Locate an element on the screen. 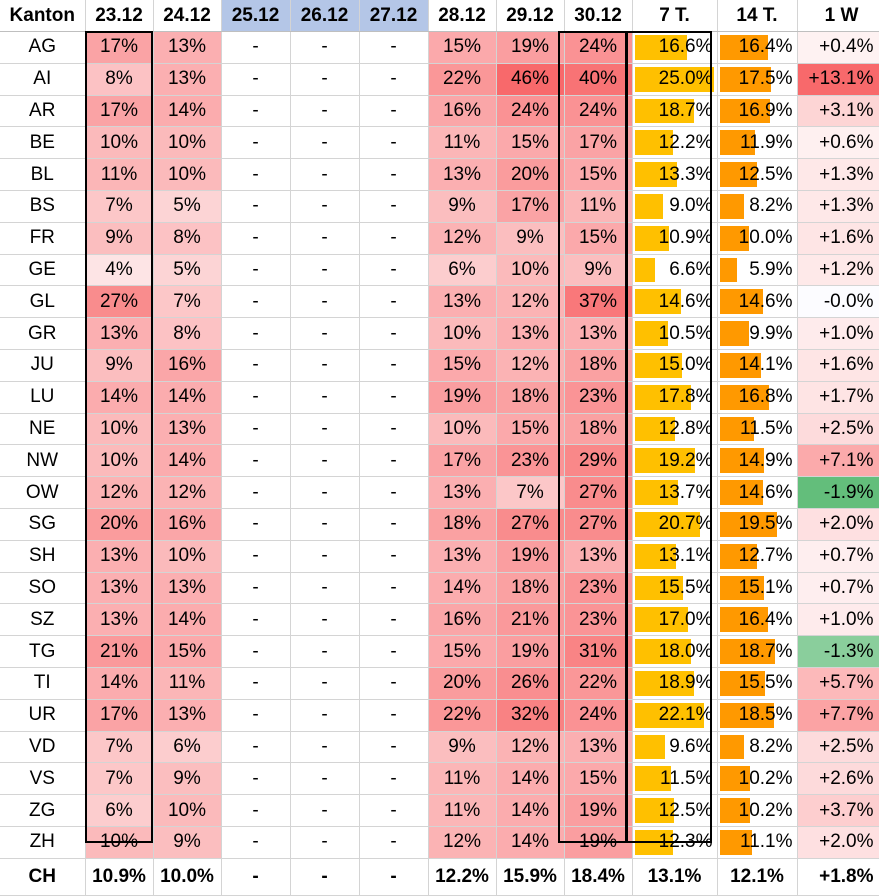 This screenshot has height=896, width=879. table-row: UR 17% 13% - - -22% 32% 24% 22.1% 18.5% +7.7% is located at coordinates (439, 715).